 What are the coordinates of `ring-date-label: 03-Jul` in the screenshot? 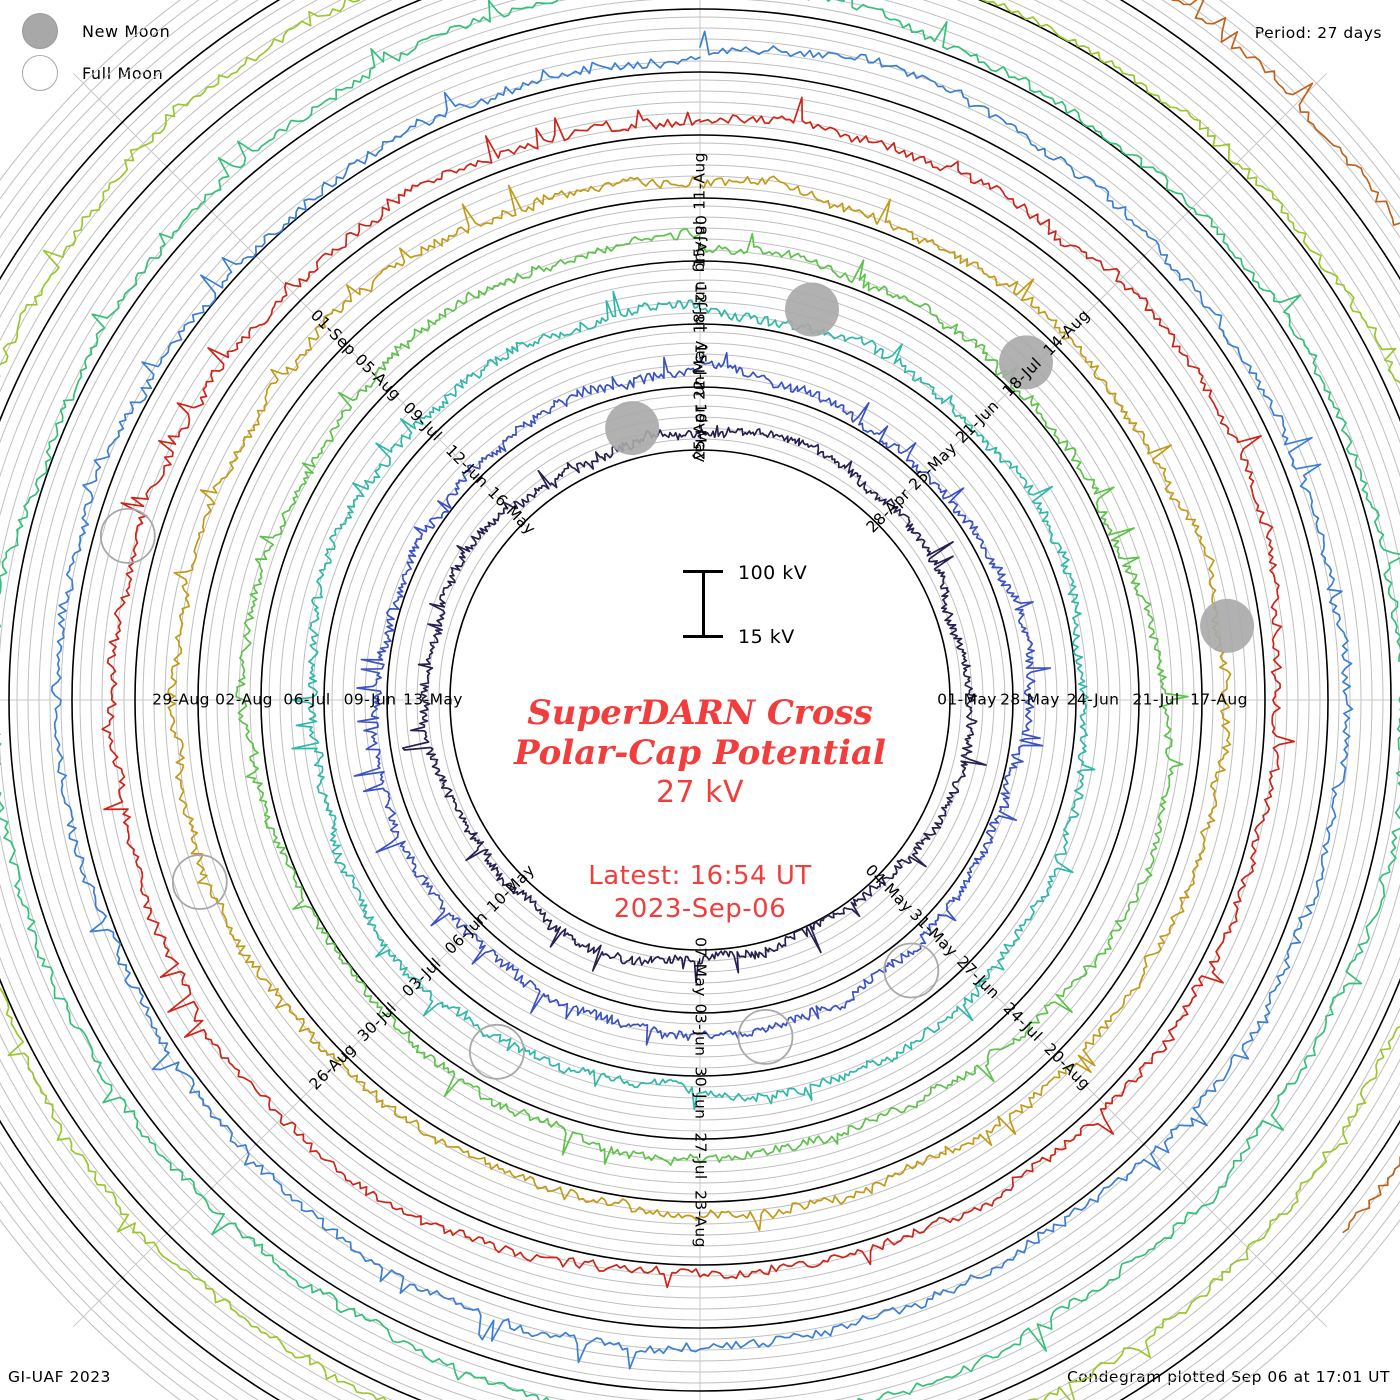 It's located at (422, 977).